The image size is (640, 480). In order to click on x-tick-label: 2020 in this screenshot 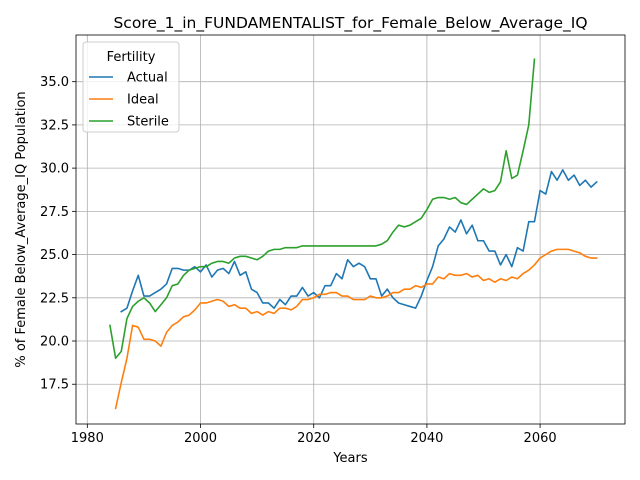, I will do `click(313, 438)`.